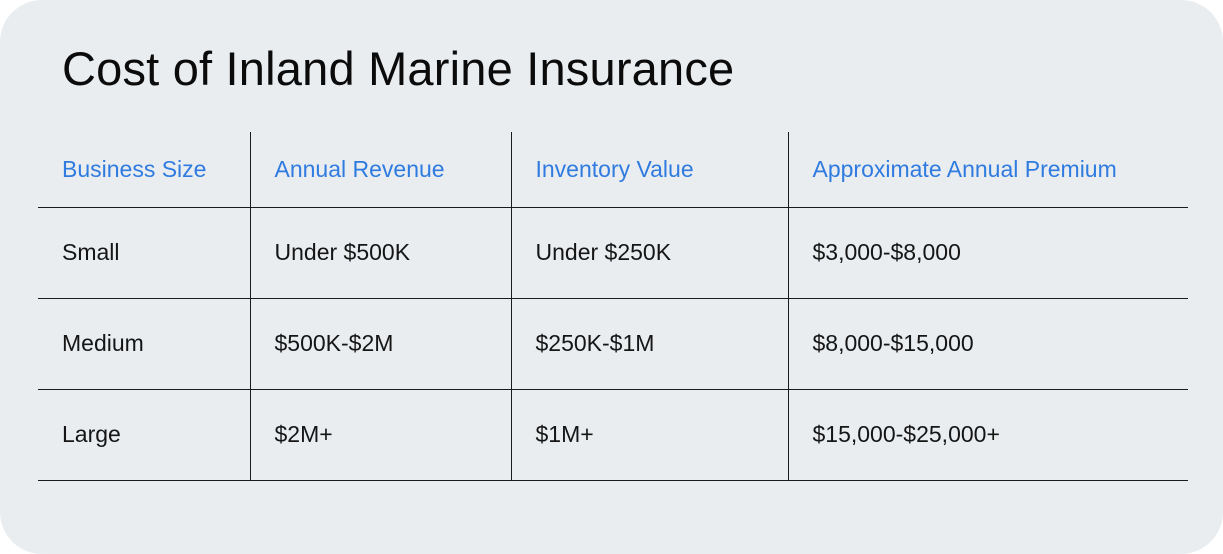 Image resolution: width=1223 pixels, height=554 pixels. Describe the element at coordinates (380, 170) in the screenshot. I see `column-header-annual-revenue: Annual Revenue` at that location.